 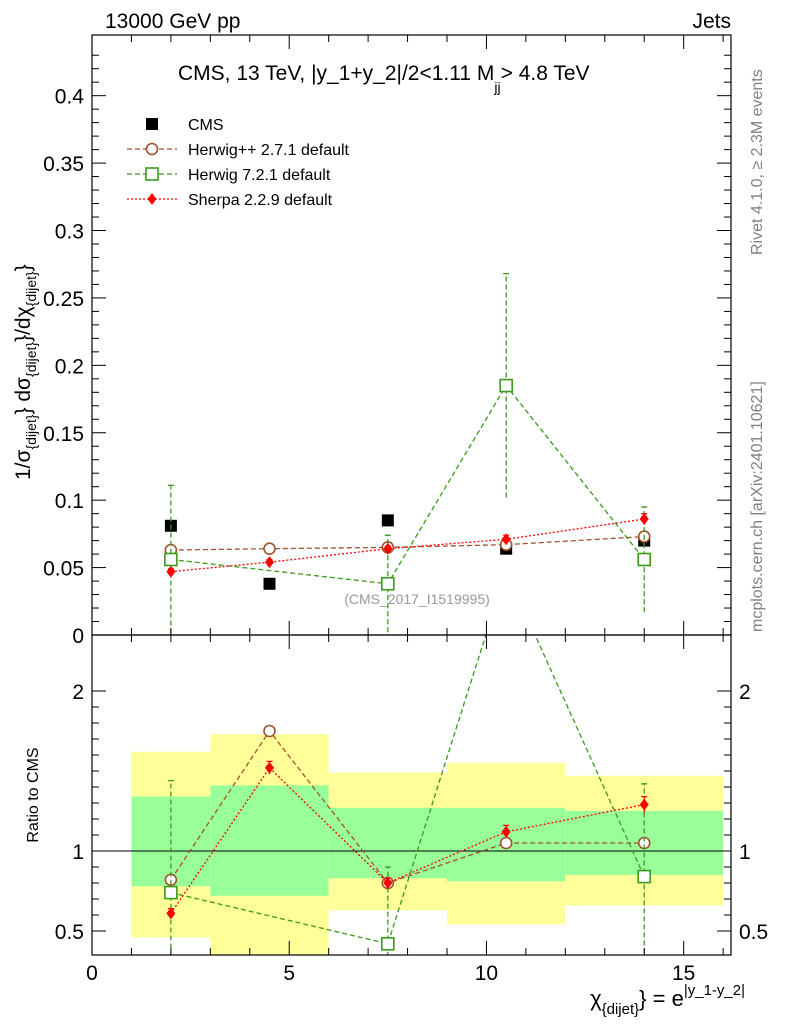 What do you see at coordinates (152, 149) in the screenshot?
I see `legend-marker-herwigpp` at bounding box center [152, 149].